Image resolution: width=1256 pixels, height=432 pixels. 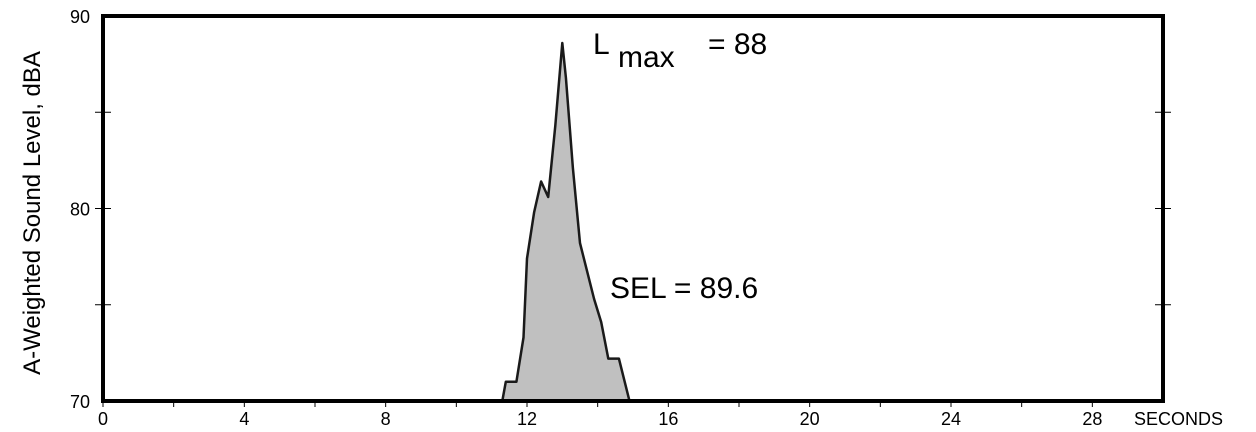 I want to click on y-tick-labels: 70 80 90, so click(x=80, y=209).